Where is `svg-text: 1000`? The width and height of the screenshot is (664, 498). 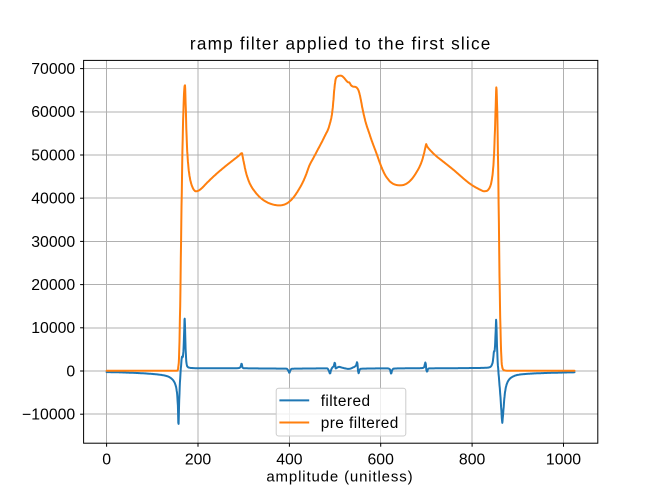
svg-text: 1000 is located at coordinates (563, 460).